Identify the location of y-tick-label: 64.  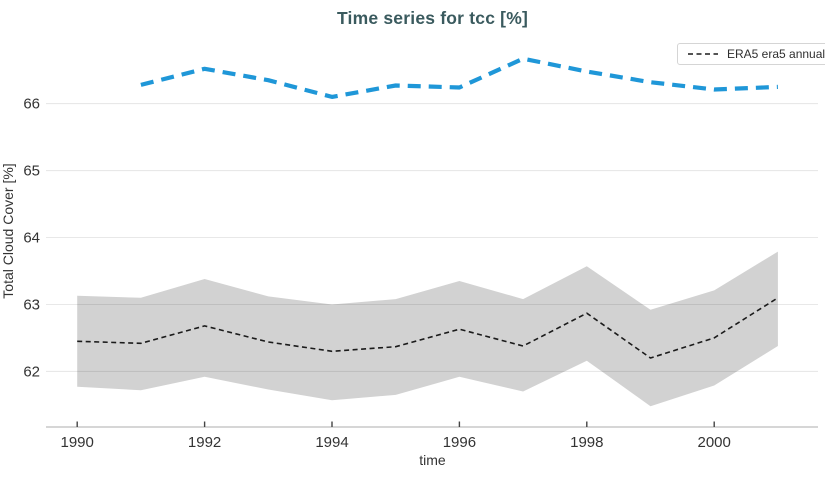
(31, 238).